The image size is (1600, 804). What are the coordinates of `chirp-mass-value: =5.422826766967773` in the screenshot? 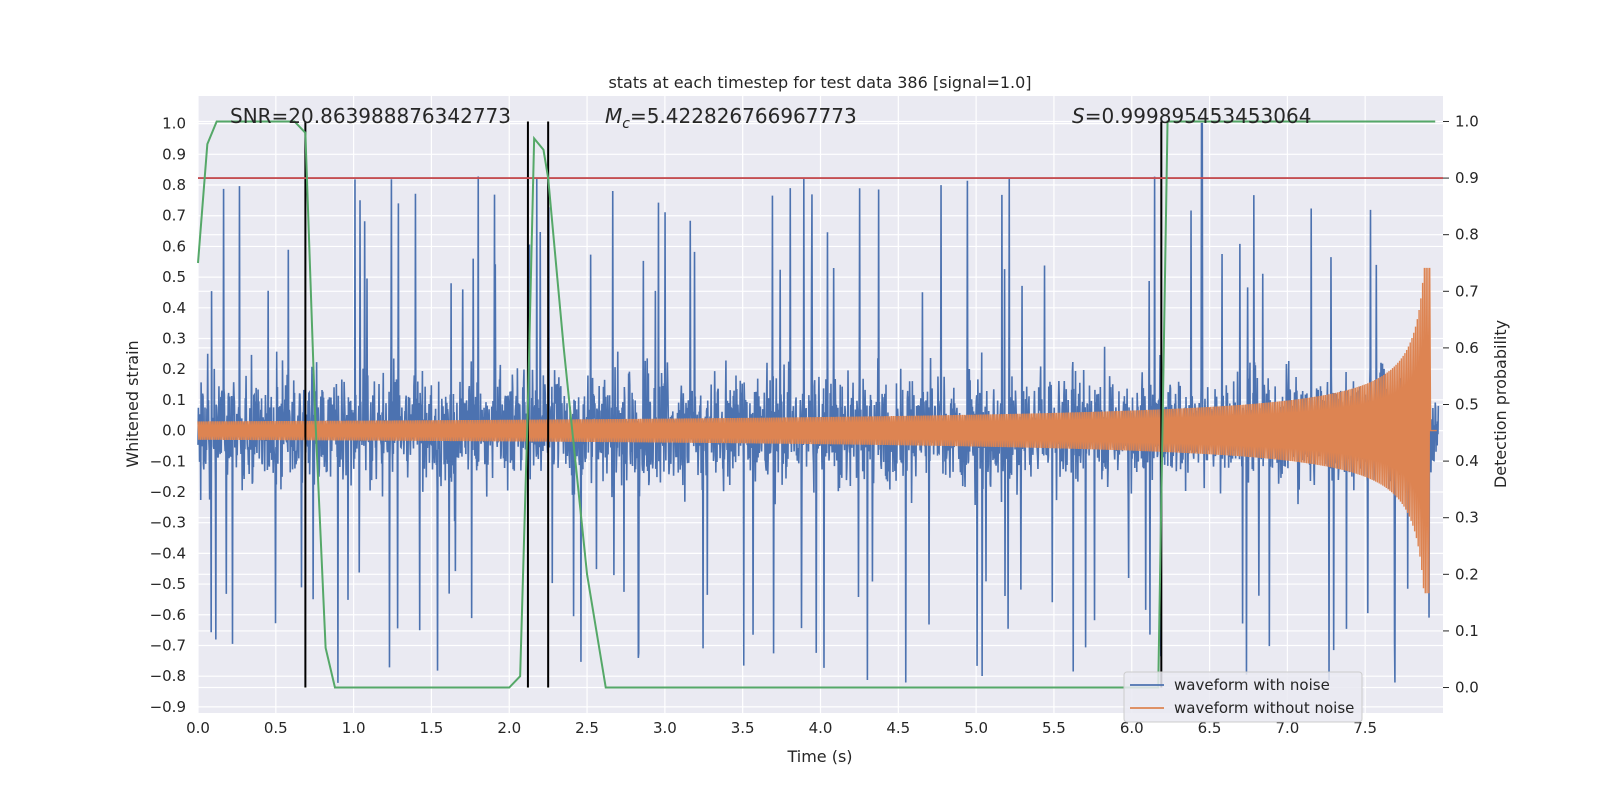 It's located at (743, 116).